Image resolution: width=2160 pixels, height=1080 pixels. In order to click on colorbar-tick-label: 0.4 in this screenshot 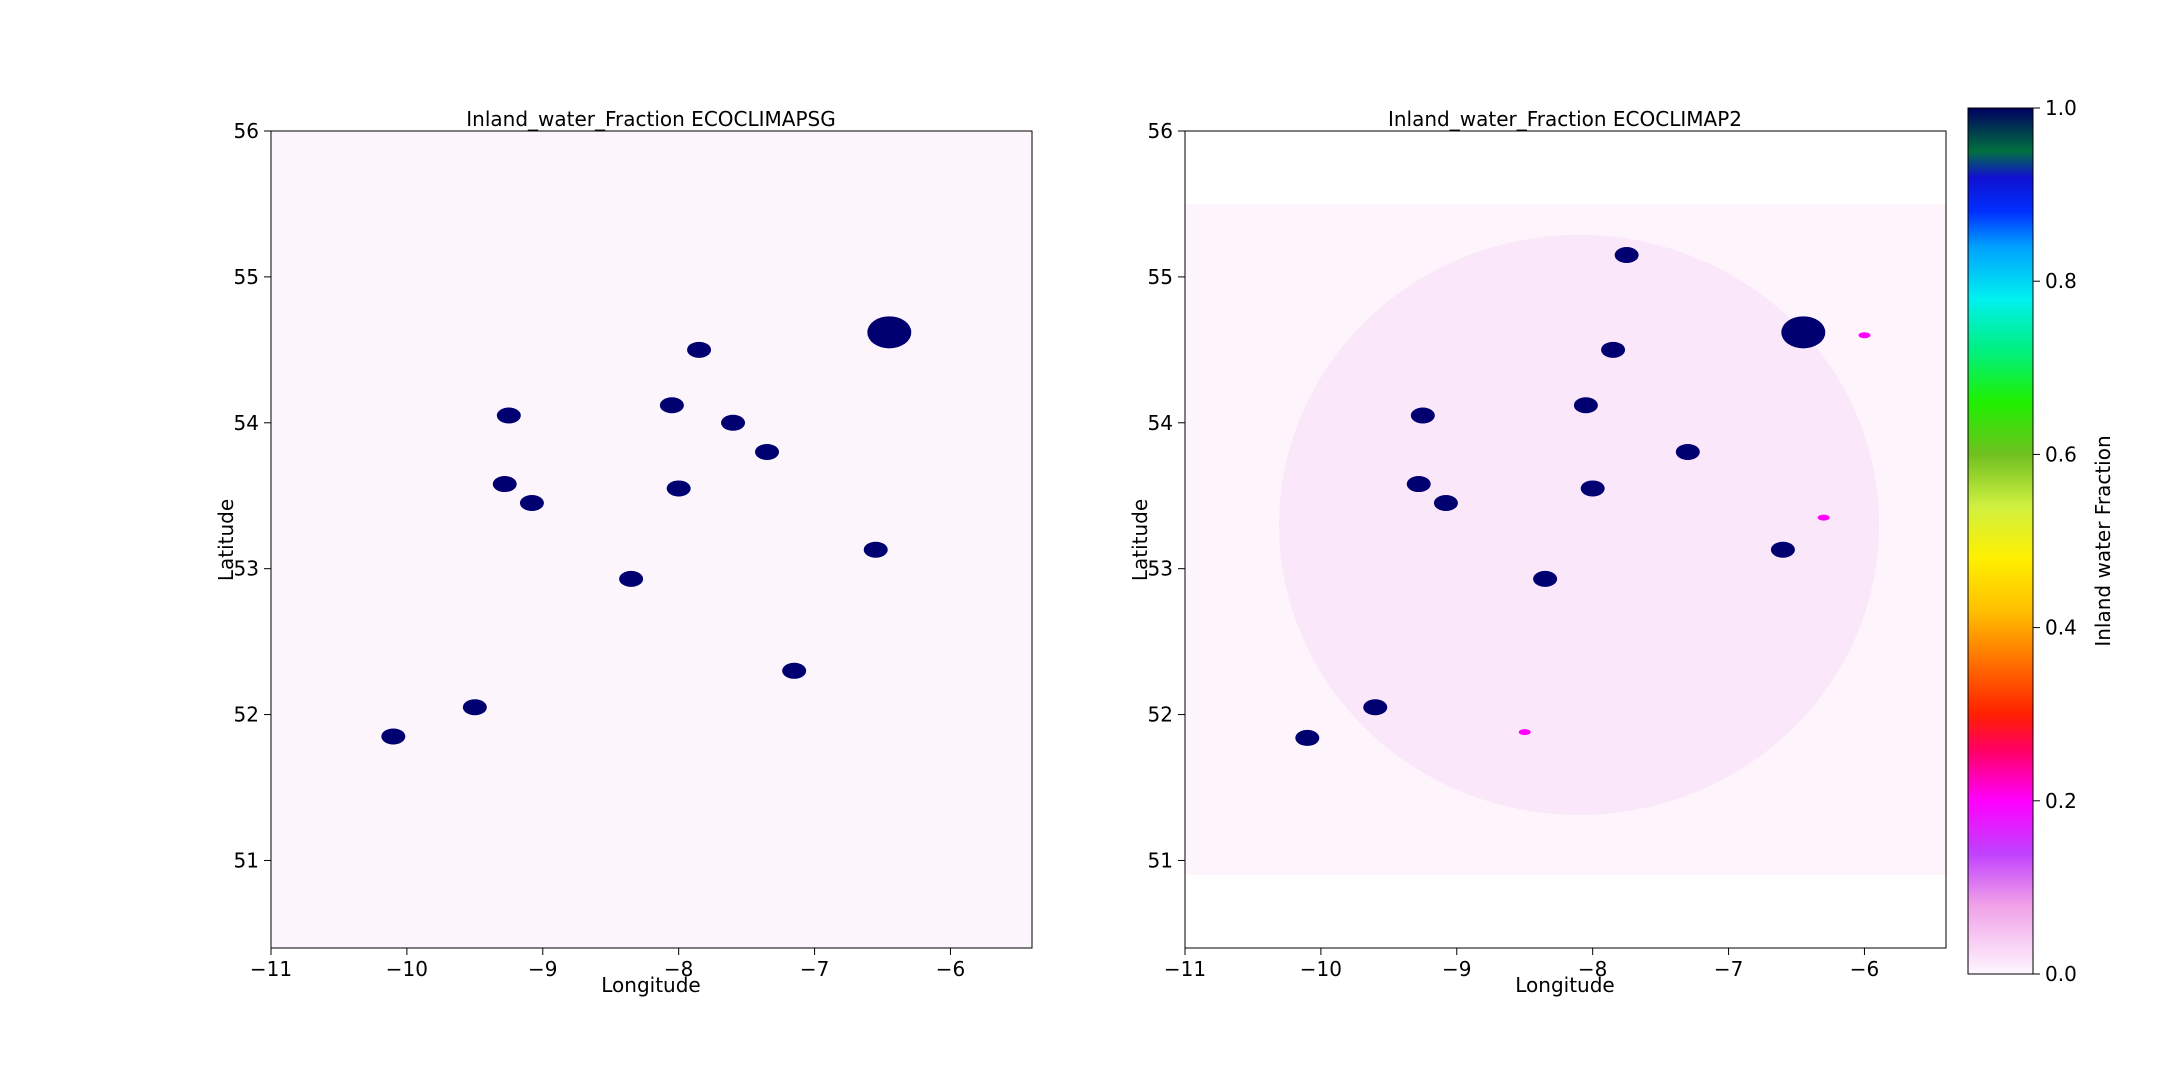, I will do `click(2061, 628)`.